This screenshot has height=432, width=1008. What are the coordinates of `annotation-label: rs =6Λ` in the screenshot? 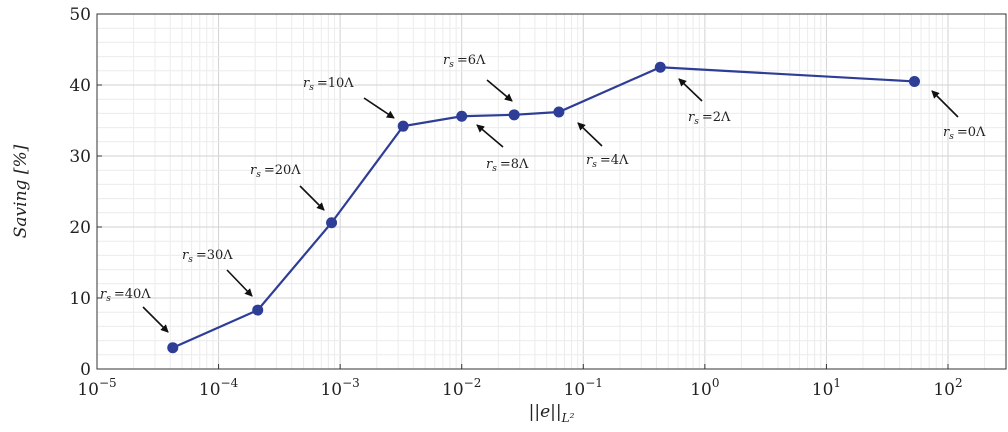 It's located at (464, 61).